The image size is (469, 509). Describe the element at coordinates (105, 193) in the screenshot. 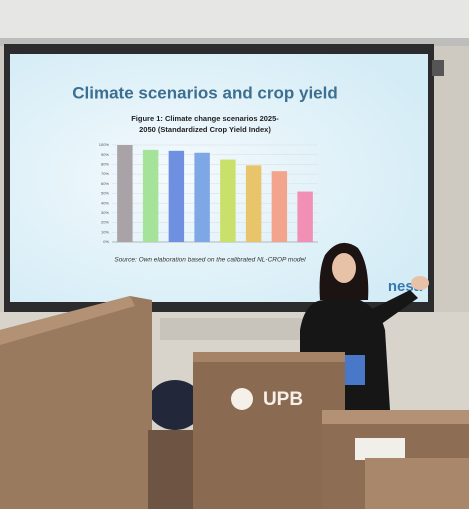

I see `y-tick-label: 50%` at that location.